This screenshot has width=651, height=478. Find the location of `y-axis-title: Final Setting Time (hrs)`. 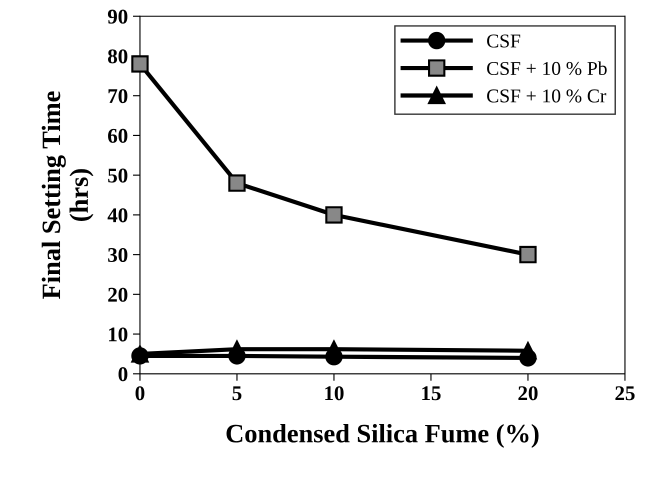

y-axis-title: Final Setting Time (hrs) is located at coordinates (68, 195).